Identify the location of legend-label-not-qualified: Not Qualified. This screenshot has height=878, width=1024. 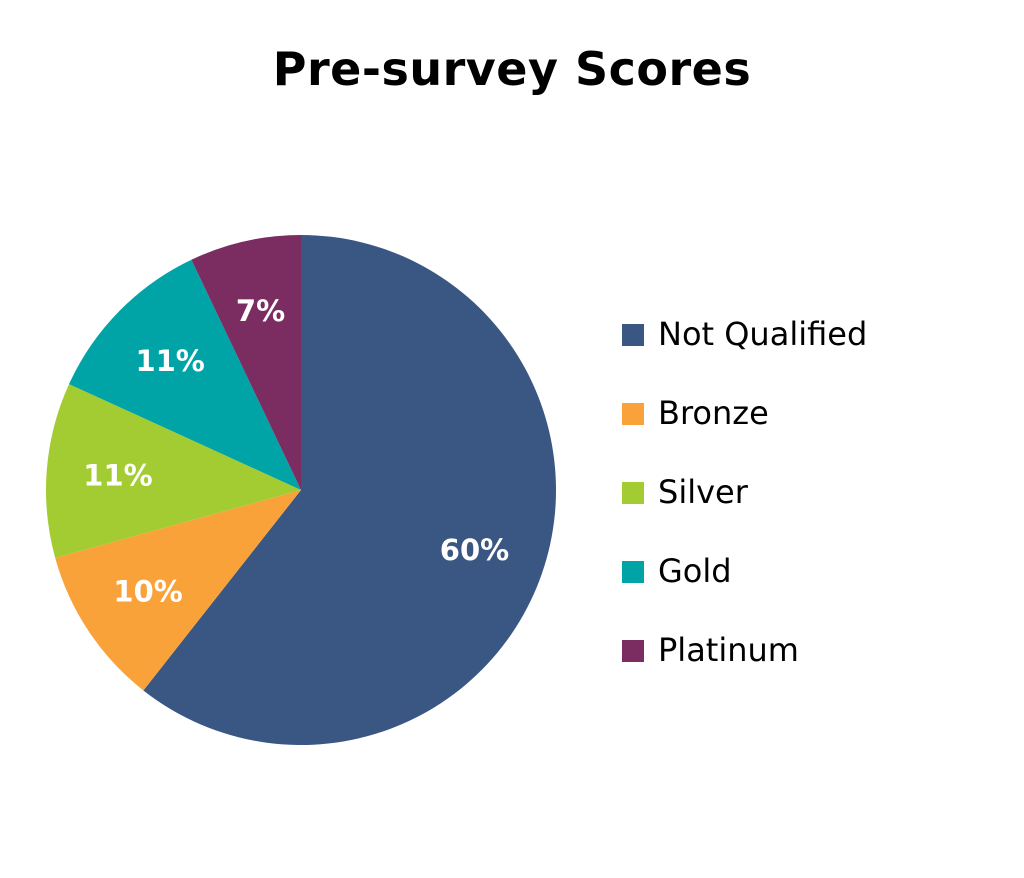
(763, 334).